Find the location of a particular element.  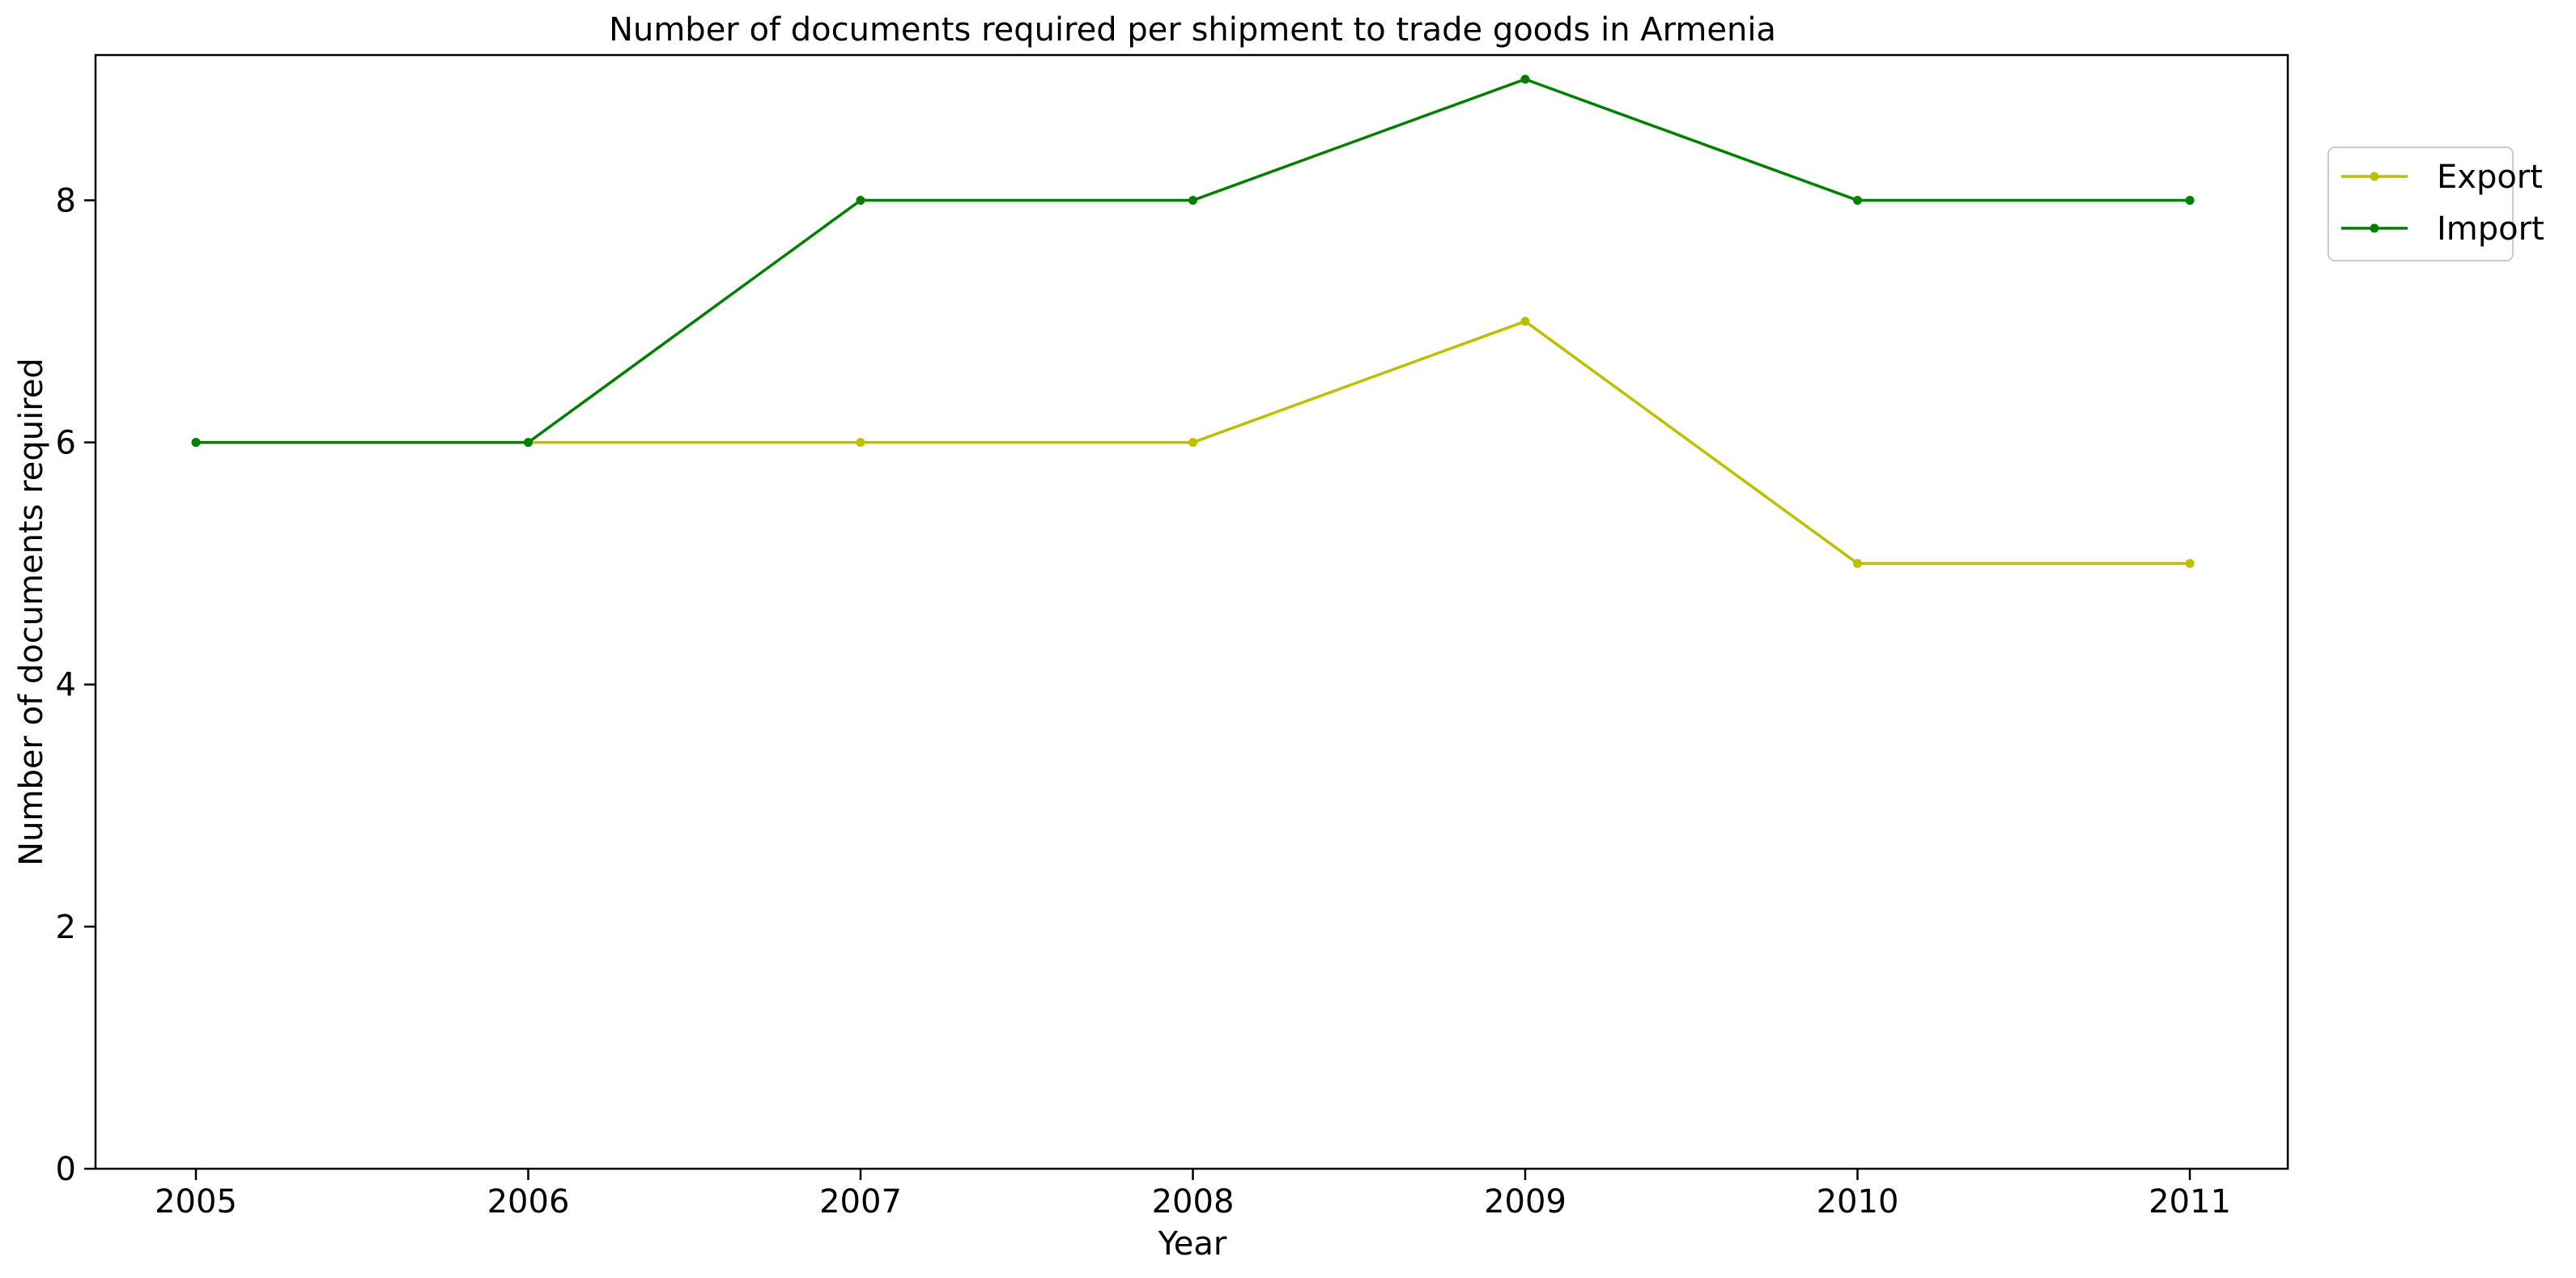

y-tick-label: 8 is located at coordinates (66, 200).